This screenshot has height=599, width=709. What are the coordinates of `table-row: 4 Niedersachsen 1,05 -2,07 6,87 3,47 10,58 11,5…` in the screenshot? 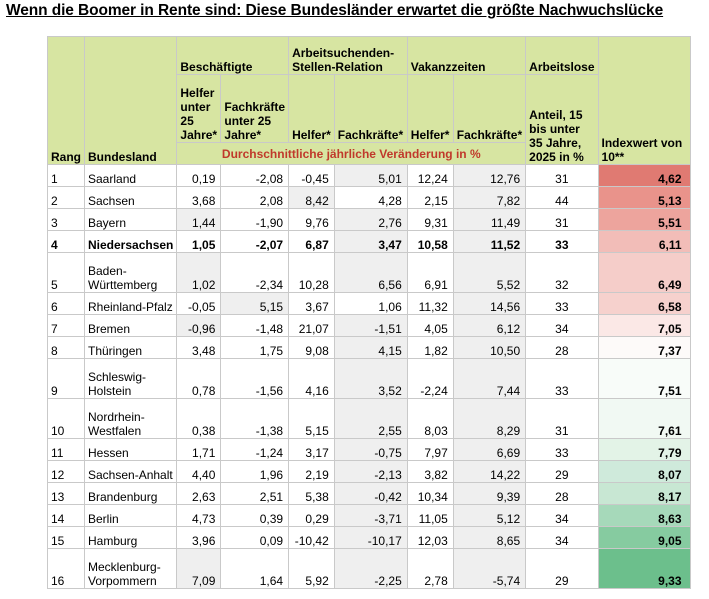 It's located at (369, 241).